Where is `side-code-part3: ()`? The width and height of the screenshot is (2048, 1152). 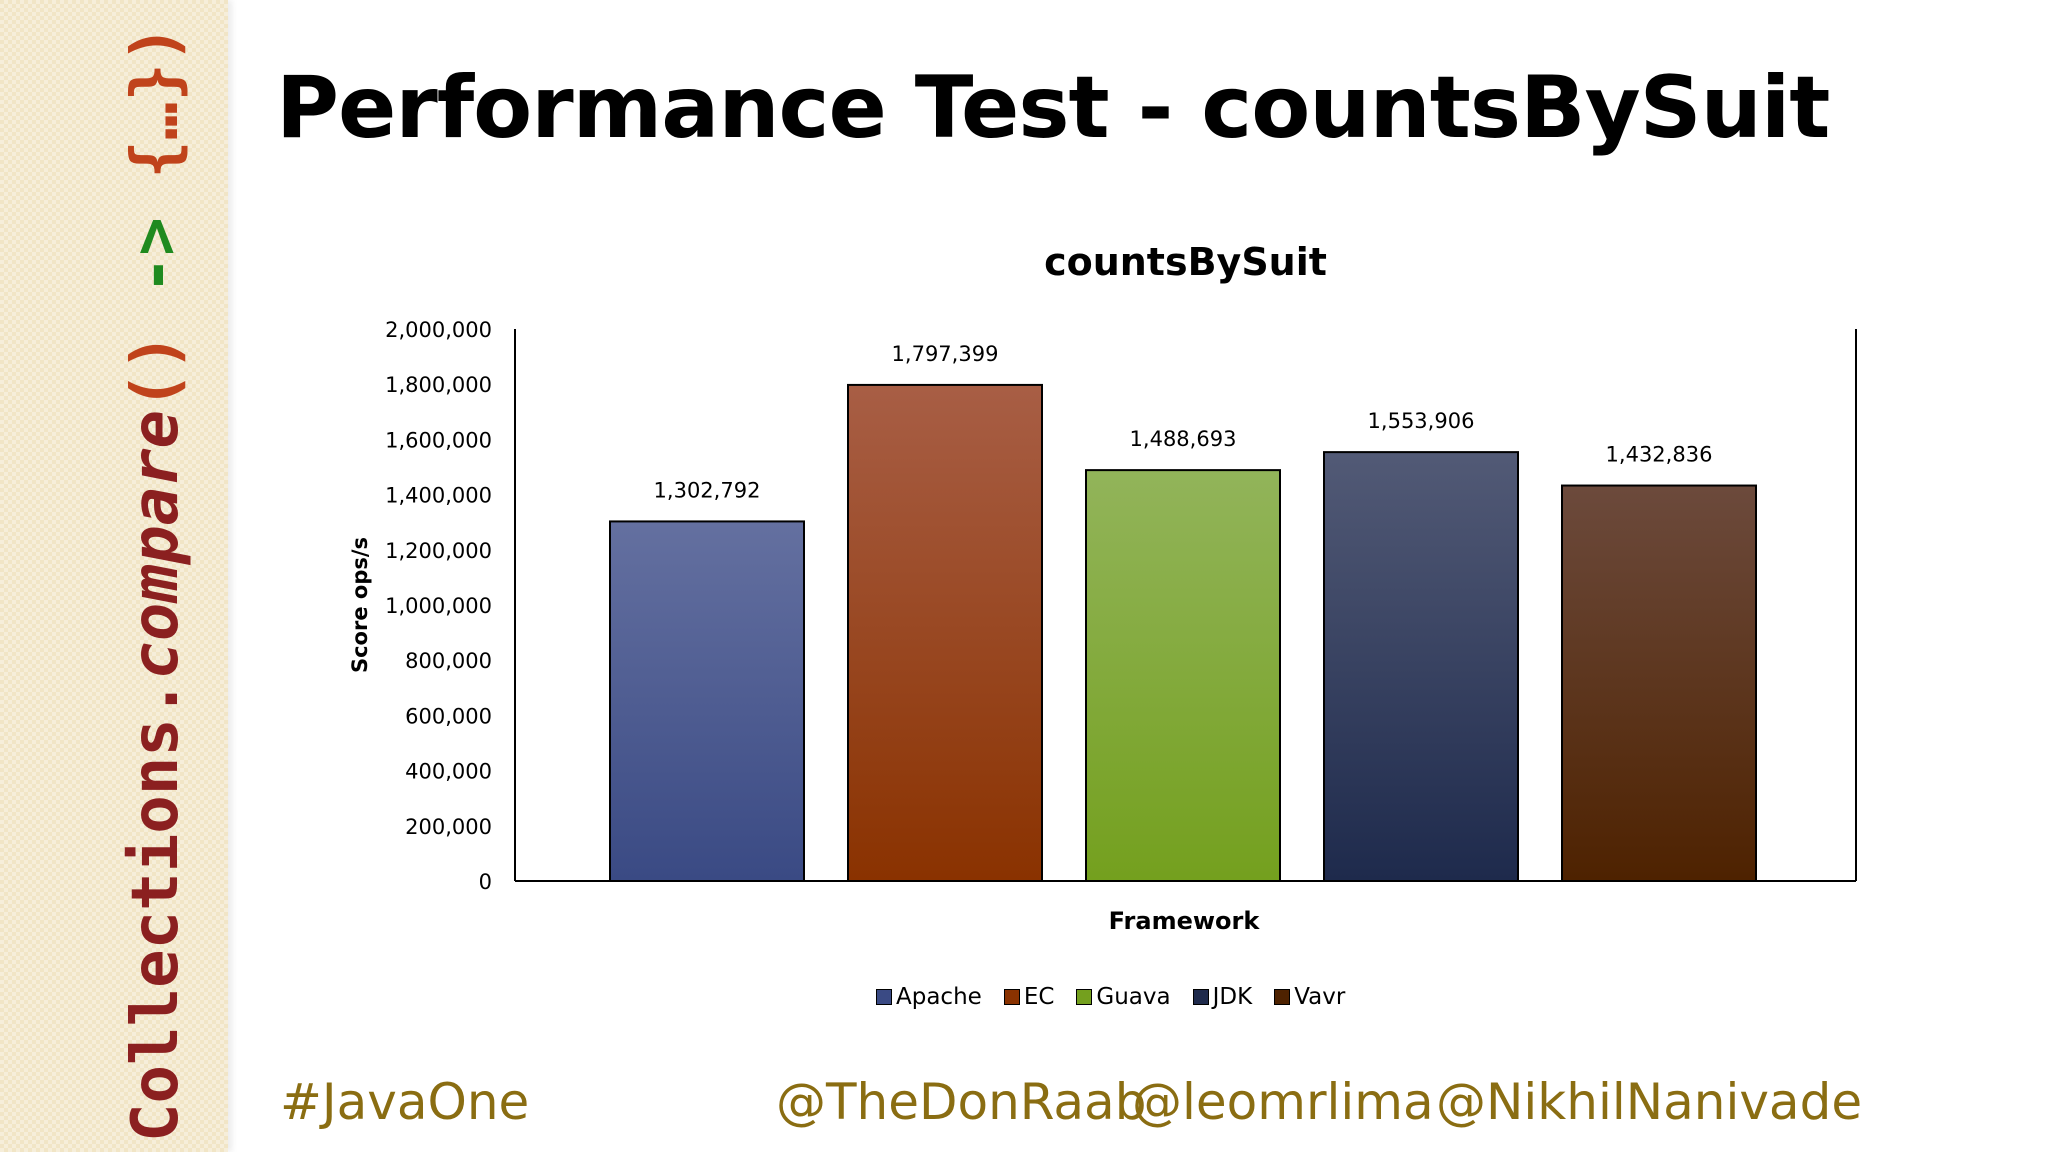
side-code-part3: () is located at coordinates (156, 371).